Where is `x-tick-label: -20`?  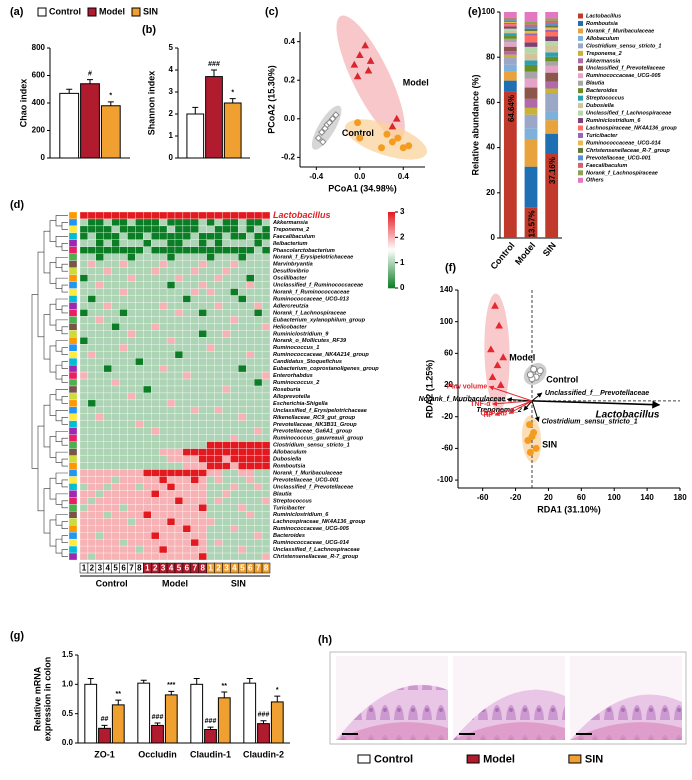 x-tick-label: -20 is located at coordinates (516, 497).